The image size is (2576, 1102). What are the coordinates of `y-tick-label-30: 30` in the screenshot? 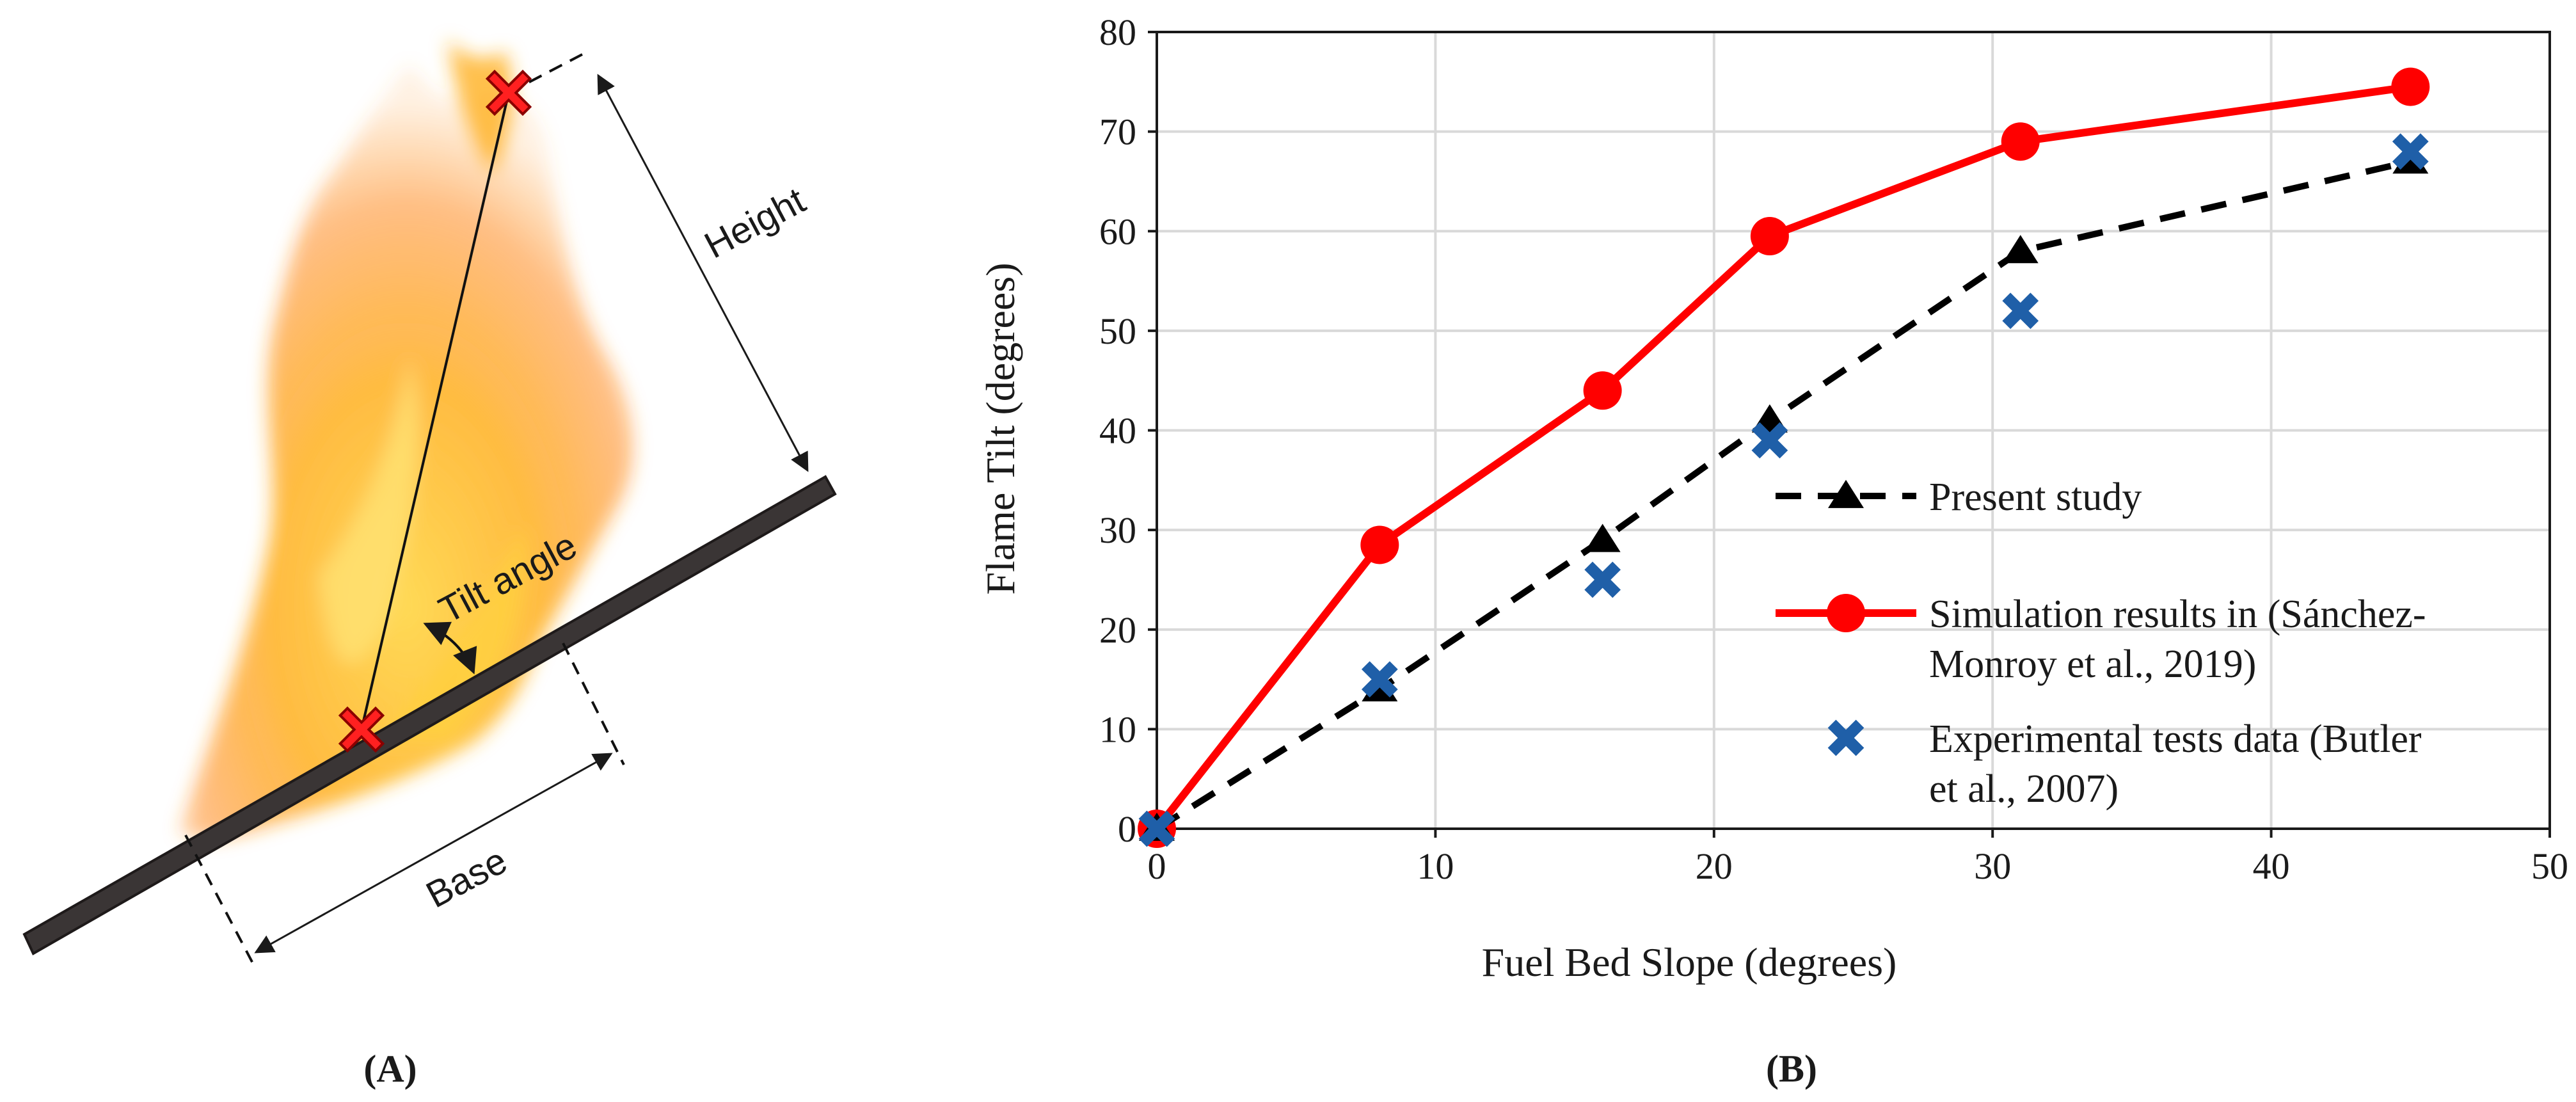 It's located at (1118, 530).